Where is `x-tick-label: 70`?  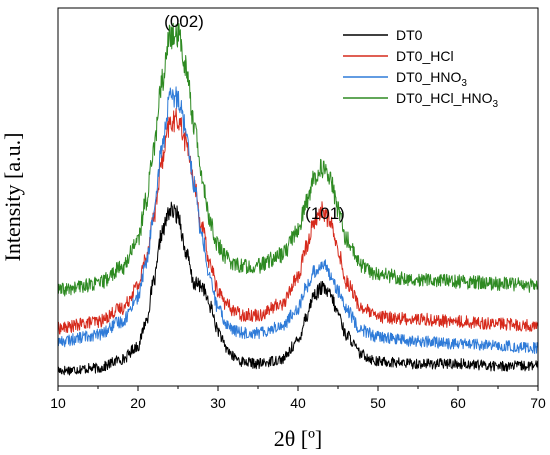 x-tick-label: 70 is located at coordinates (538, 403).